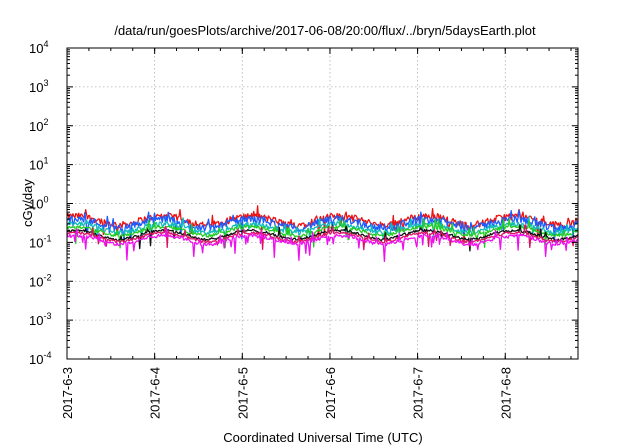 This screenshot has height=448, width=640. I want to click on x-tick-label: 2017-6-7, so click(418, 393).